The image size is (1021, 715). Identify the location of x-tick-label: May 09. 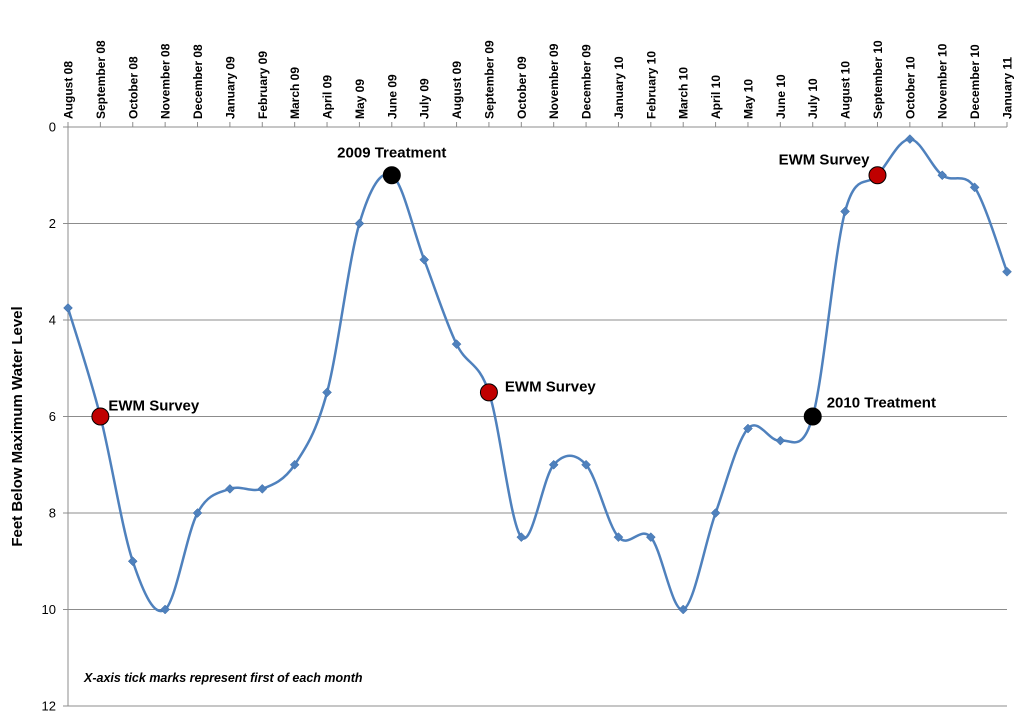
(360, 99).